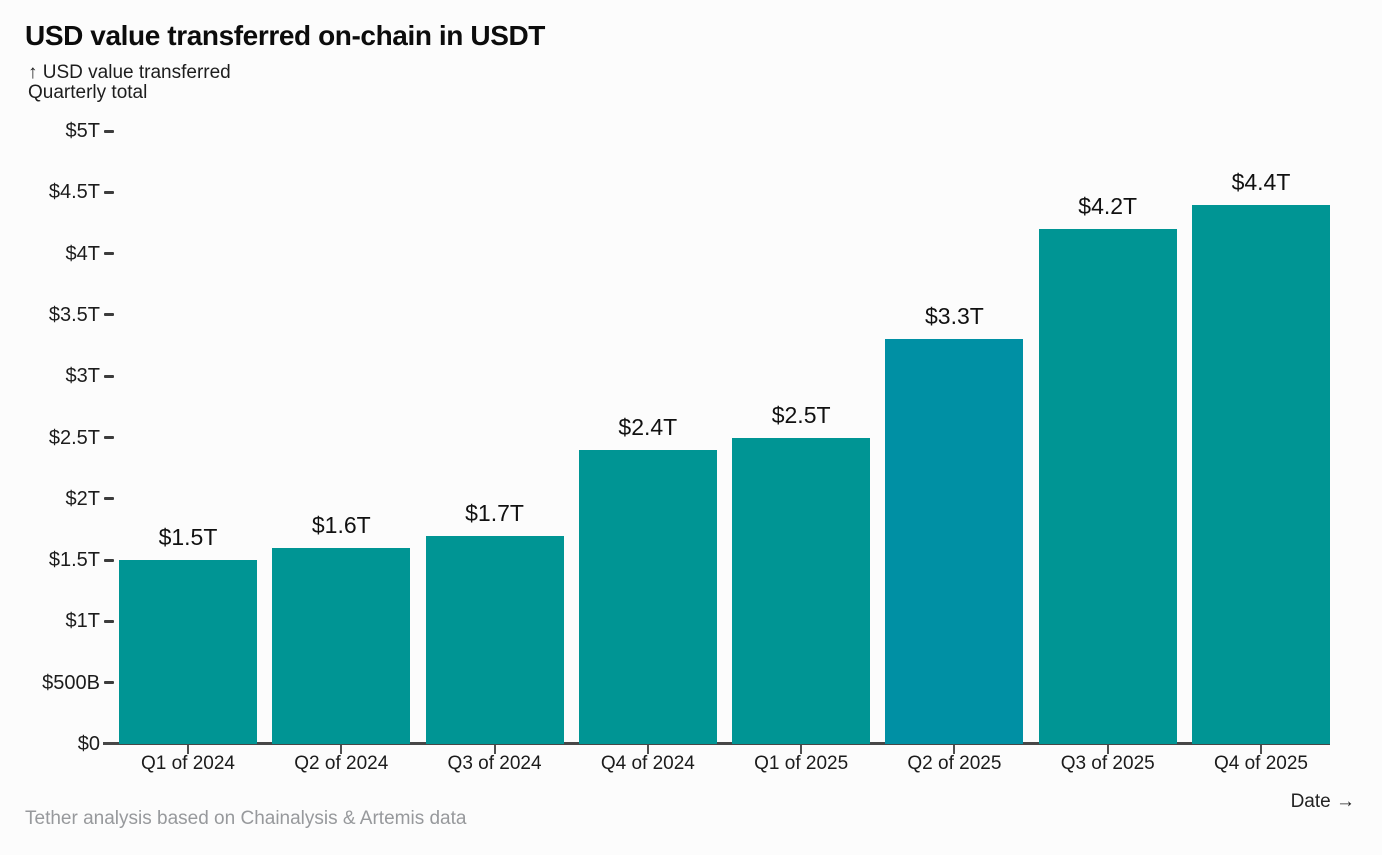 The width and height of the screenshot is (1382, 855). I want to click on chart-subtitle: Quarterly total, so click(88, 92).